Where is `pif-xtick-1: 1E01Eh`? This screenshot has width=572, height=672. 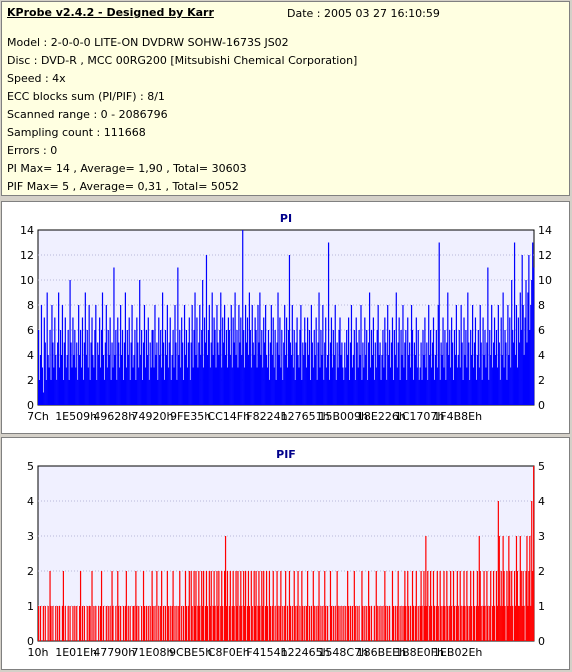 pif-xtick-1: 1E01Eh is located at coordinates (76, 652).